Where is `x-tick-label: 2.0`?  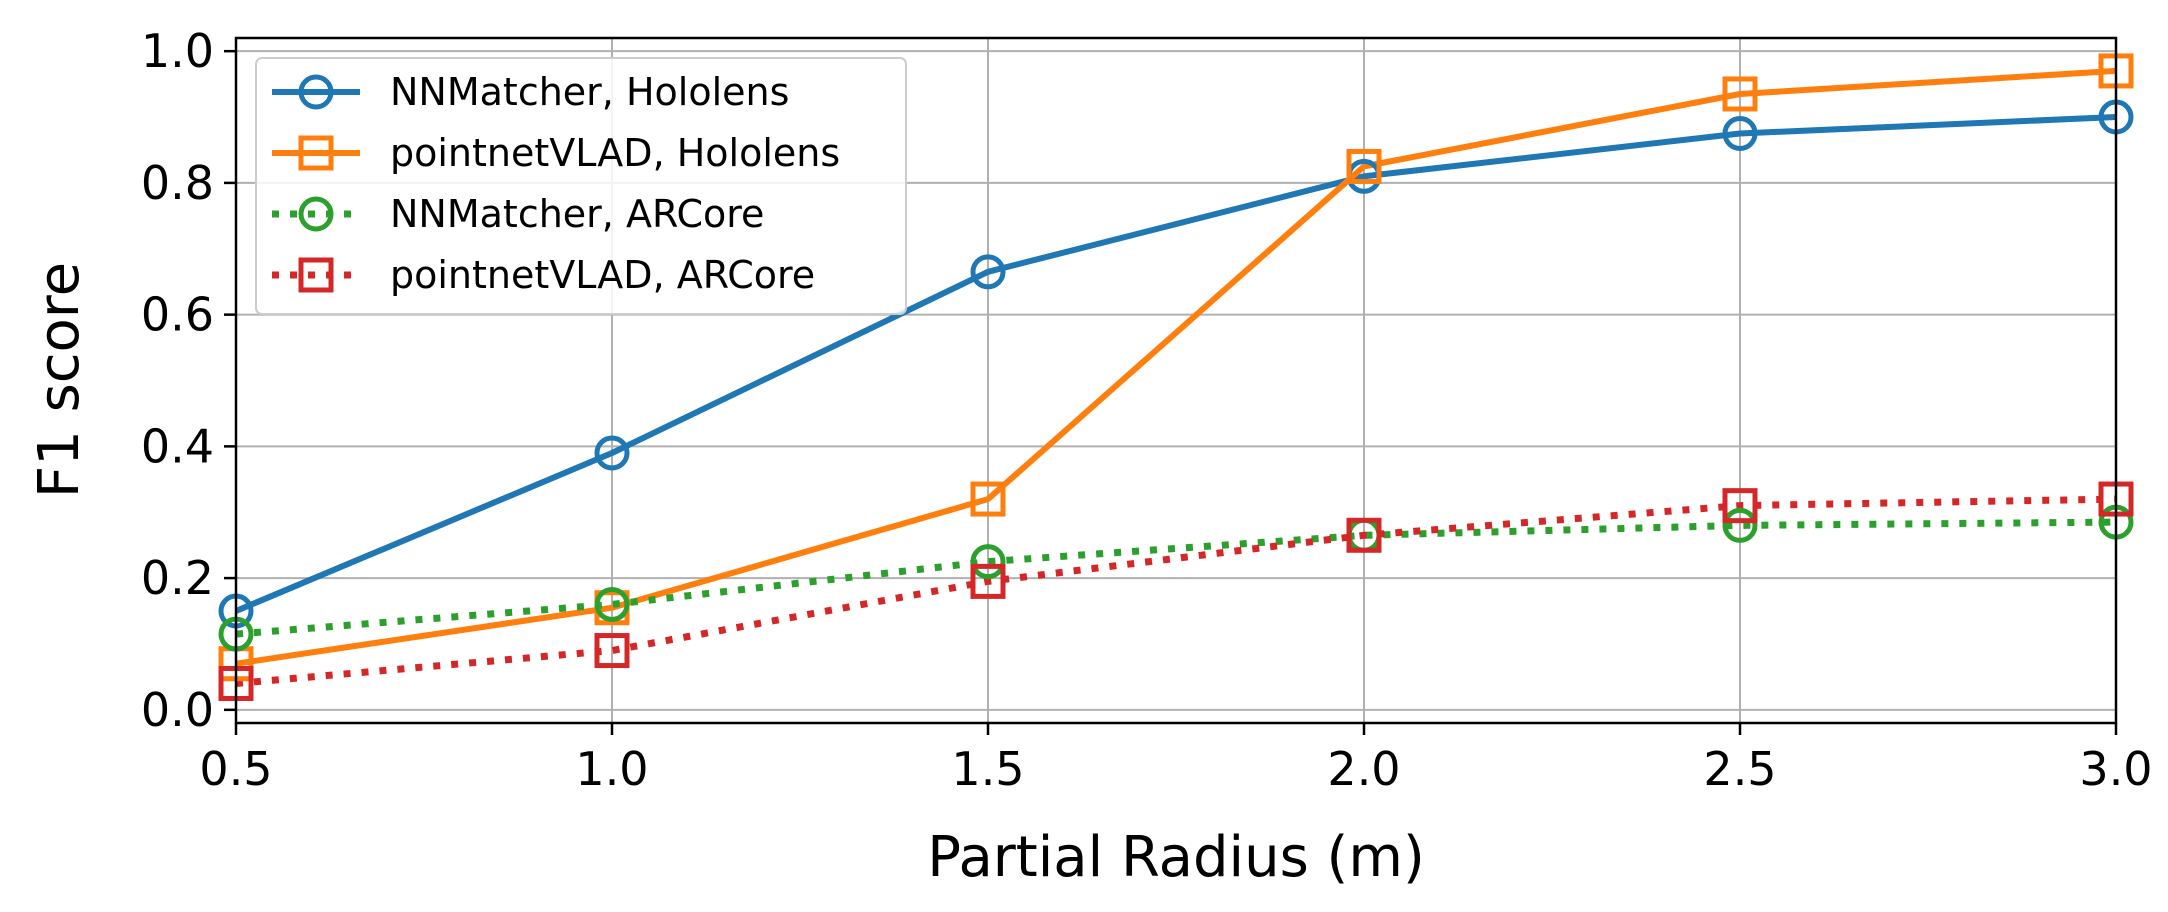 x-tick-label: 2.0 is located at coordinates (1363, 769).